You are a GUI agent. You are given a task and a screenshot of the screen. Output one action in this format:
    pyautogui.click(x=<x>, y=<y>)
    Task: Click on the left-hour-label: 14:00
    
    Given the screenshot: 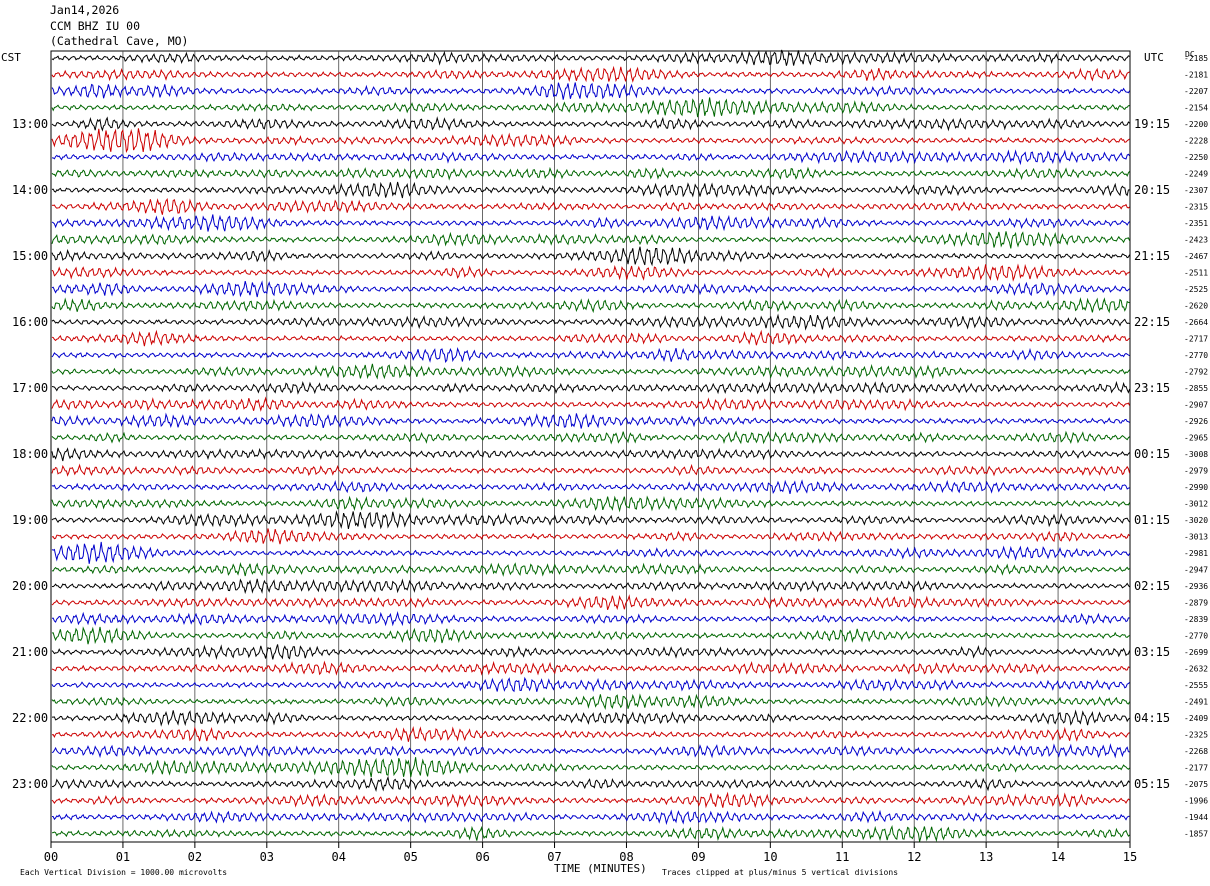 What is the action you would take?
    pyautogui.click(x=30, y=190)
    